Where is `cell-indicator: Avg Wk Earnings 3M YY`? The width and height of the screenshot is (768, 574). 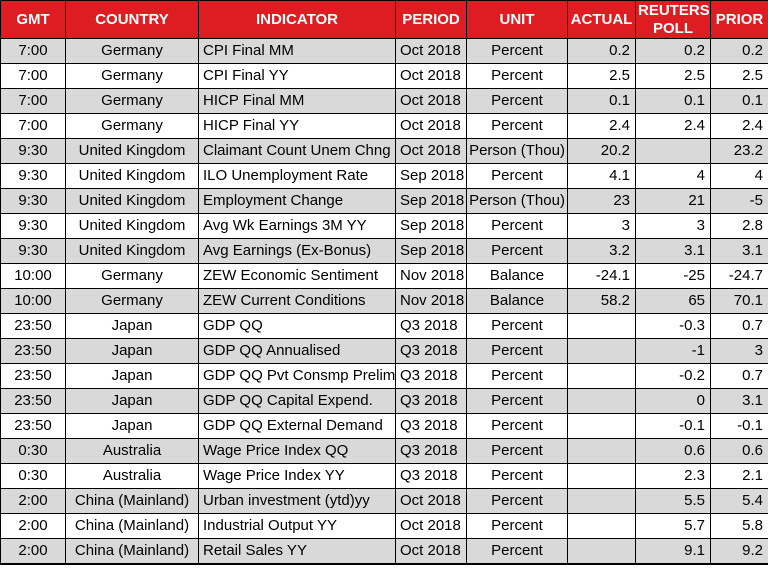 cell-indicator: Avg Wk Earnings 3M YY is located at coordinates (297, 226).